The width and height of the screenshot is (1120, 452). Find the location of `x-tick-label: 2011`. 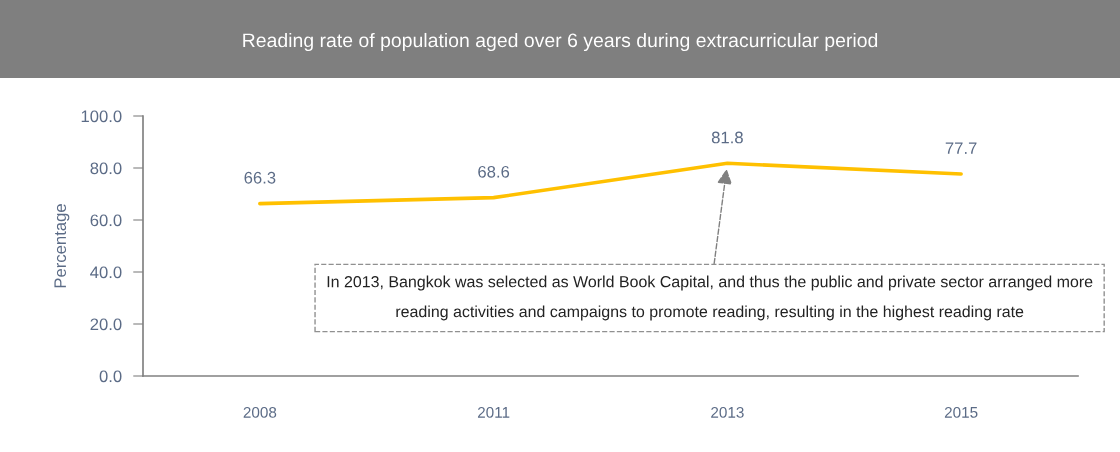

x-tick-label: 2011 is located at coordinates (493, 412).